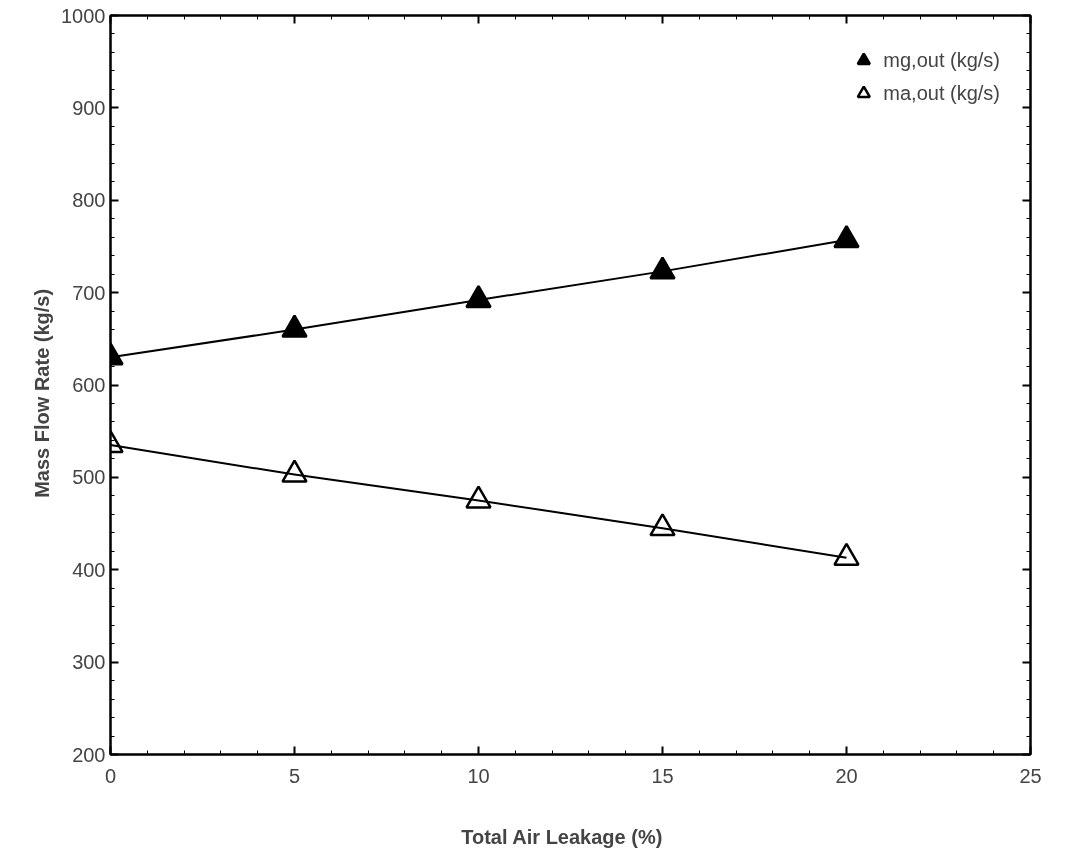 Image resolution: width=1075 pixels, height=865 pixels. What do you see at coordinates (89, 292) in the screenshot?
I see `y-tick-label: 700` at bounding box center [89, 292].